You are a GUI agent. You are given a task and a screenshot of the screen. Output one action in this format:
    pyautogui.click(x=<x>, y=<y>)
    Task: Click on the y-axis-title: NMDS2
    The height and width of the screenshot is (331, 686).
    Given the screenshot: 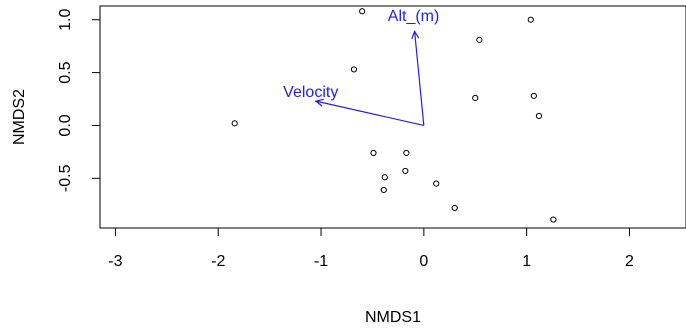 What is the action you would take?
    pyautogui.click(x=19, y=117)
    